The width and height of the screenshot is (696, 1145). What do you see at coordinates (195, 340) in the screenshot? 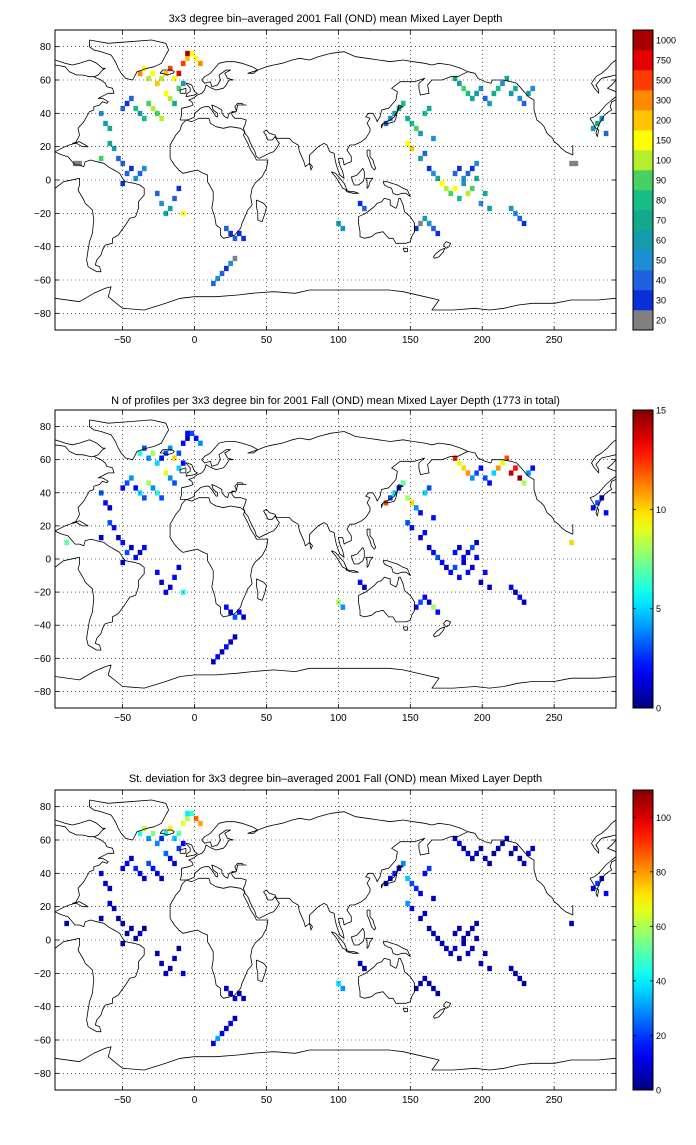
I see `x-tick-label: 0` at bounding box center [195, 340].